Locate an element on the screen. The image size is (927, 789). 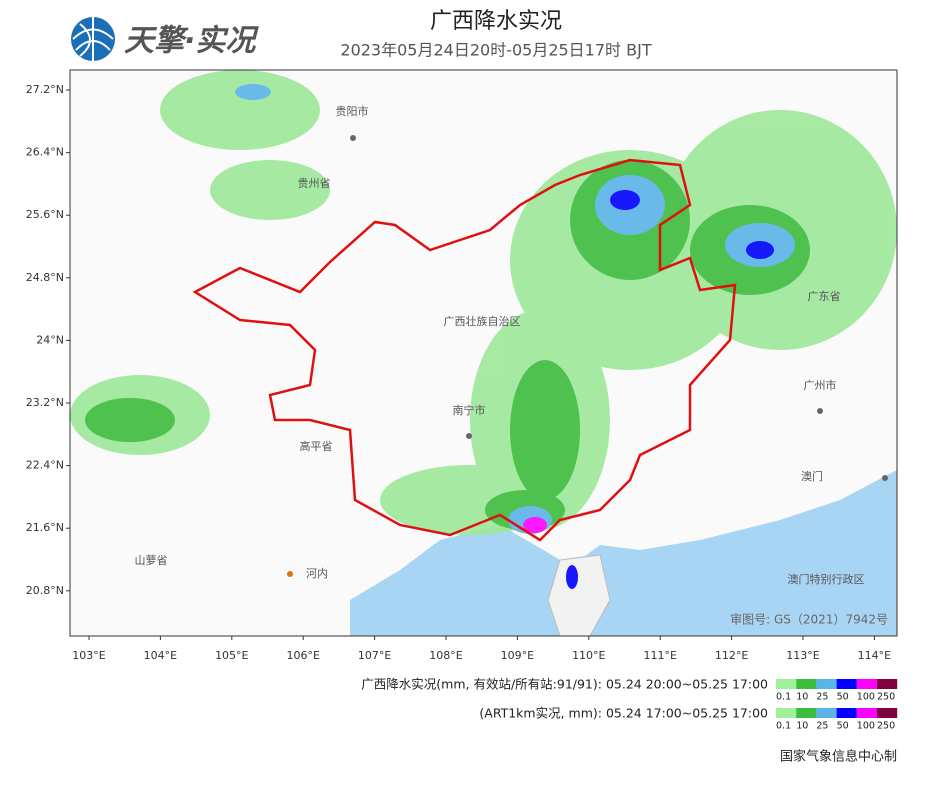
lon-tick-label: 103°E is located at coordinates (88, 655).